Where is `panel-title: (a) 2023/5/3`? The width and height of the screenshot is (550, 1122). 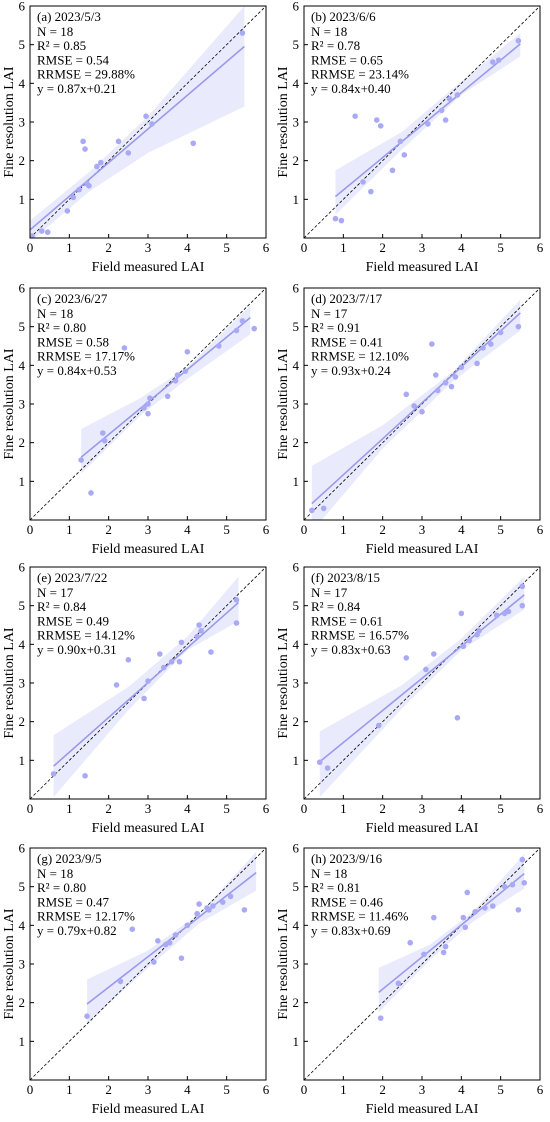
panel-title: (a) 2023/5/3 is located at coordinates (69, 16).